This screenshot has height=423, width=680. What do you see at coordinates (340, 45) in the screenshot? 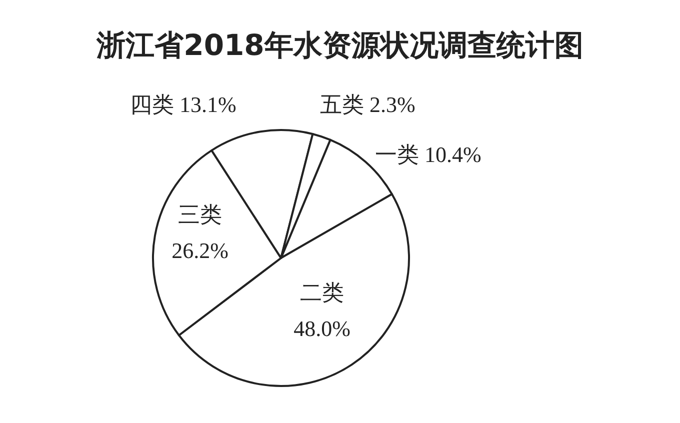
I see `chart-title: 浙江省2018年水资源状况调查统计图` at bounding box center [340, 45].